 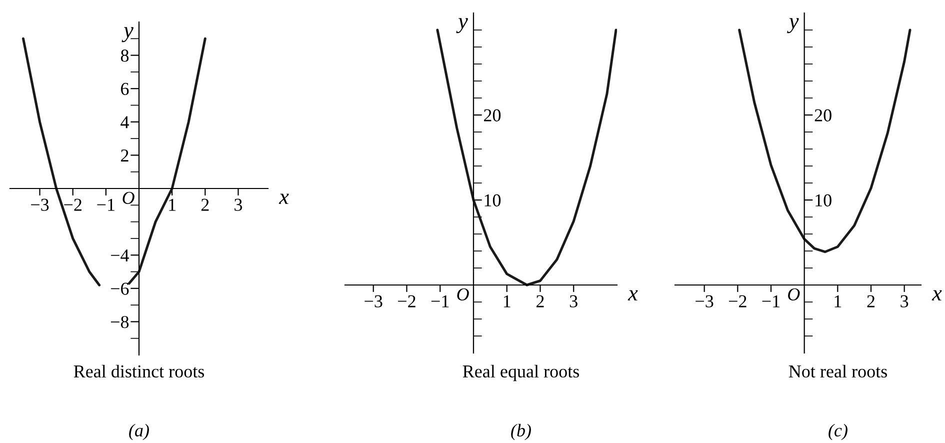 What do you see at coordinates (119, 288) in the screenshot?
I see `y-tick-label: −6` at bounding box center [119, 288].